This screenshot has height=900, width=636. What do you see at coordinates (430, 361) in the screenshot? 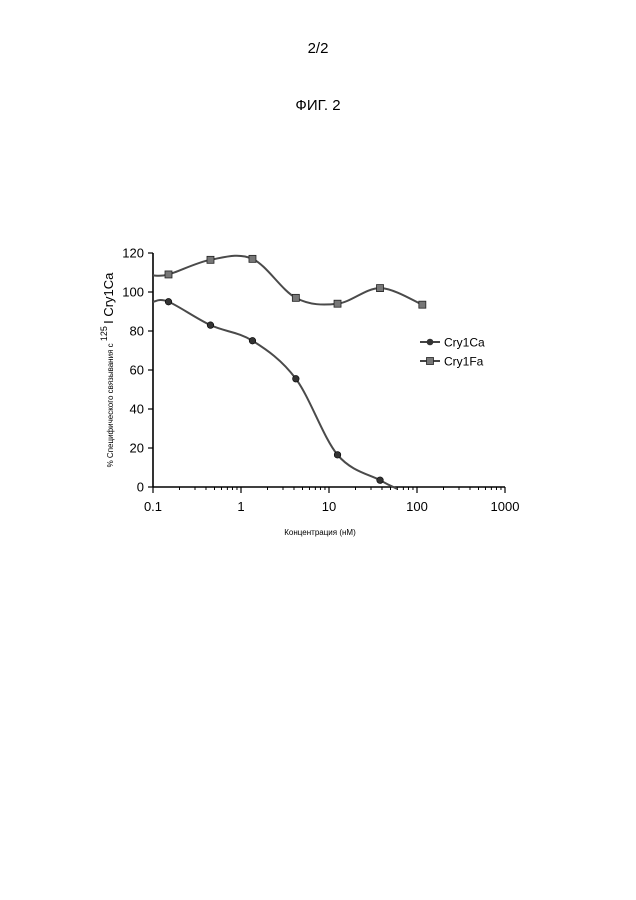
I see `legend-marker-square` at bounding box center [430, 361].